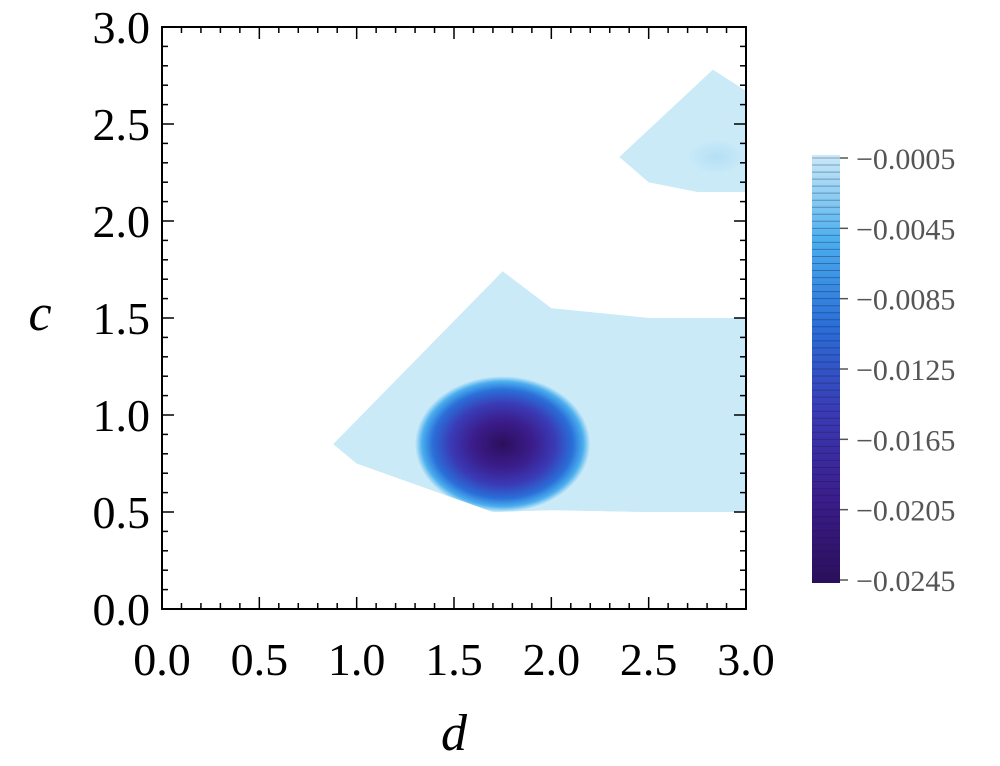  Describe the element at coordinates (122, 609) in the screenshot. I see `y-tick-label: 0.0` at that location.